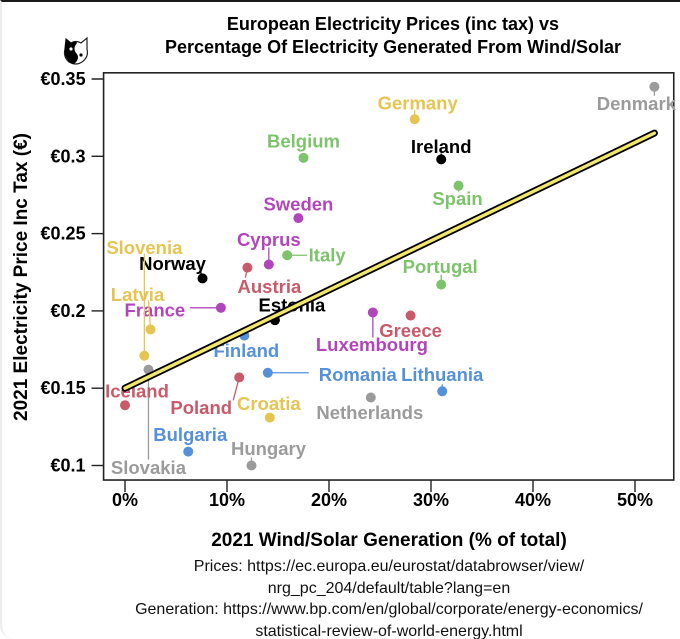 This screenshot has width=680, height=639. Describe the element at coordinates (410, 315) in the screenshot. I see `point-greece` at that location.